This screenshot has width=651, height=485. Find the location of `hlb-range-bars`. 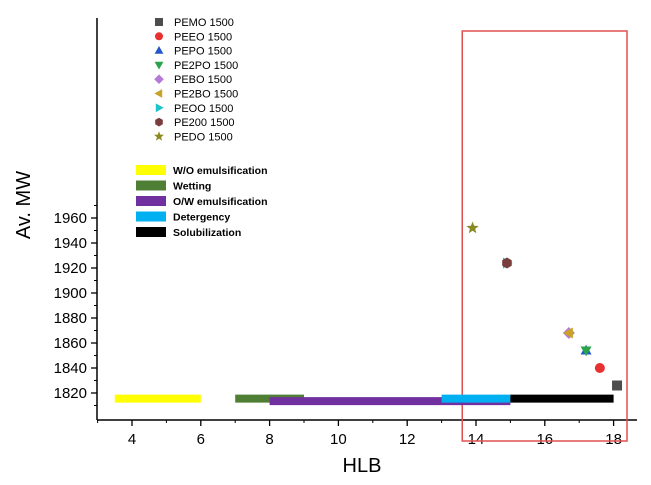

hlb-range-bars is located at coordinates (364, 400).